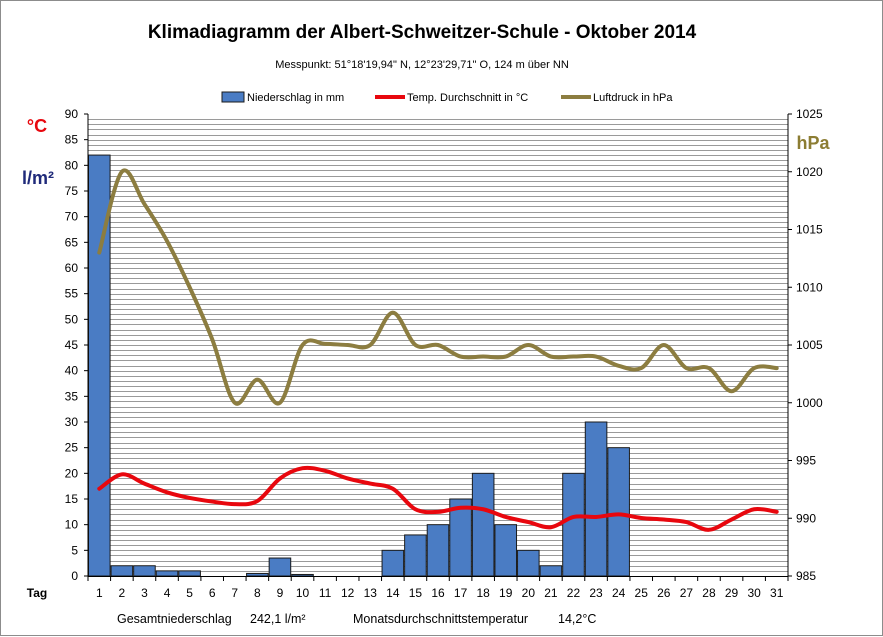 This screenshot has height=637, width=883. Describe the element at coordinates (596, 593) in the screenshot. I see `x-tick-label: 23` at that location.